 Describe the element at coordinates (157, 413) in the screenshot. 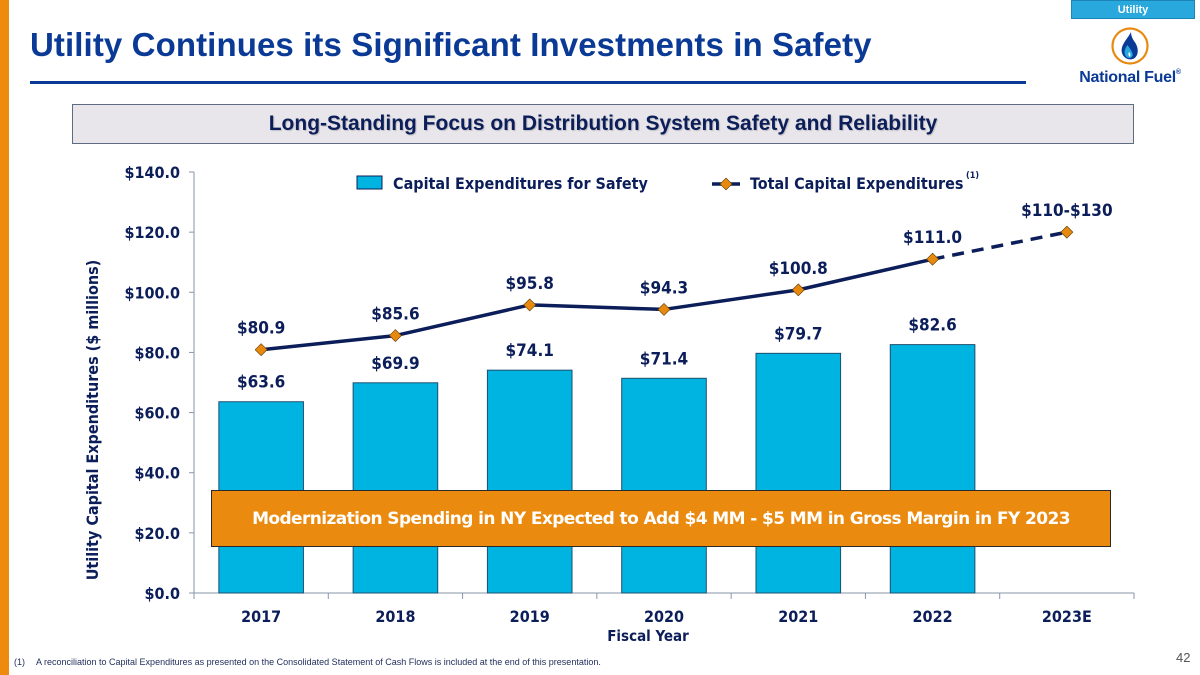

I see `y-tick-label: $60.0` at that location.